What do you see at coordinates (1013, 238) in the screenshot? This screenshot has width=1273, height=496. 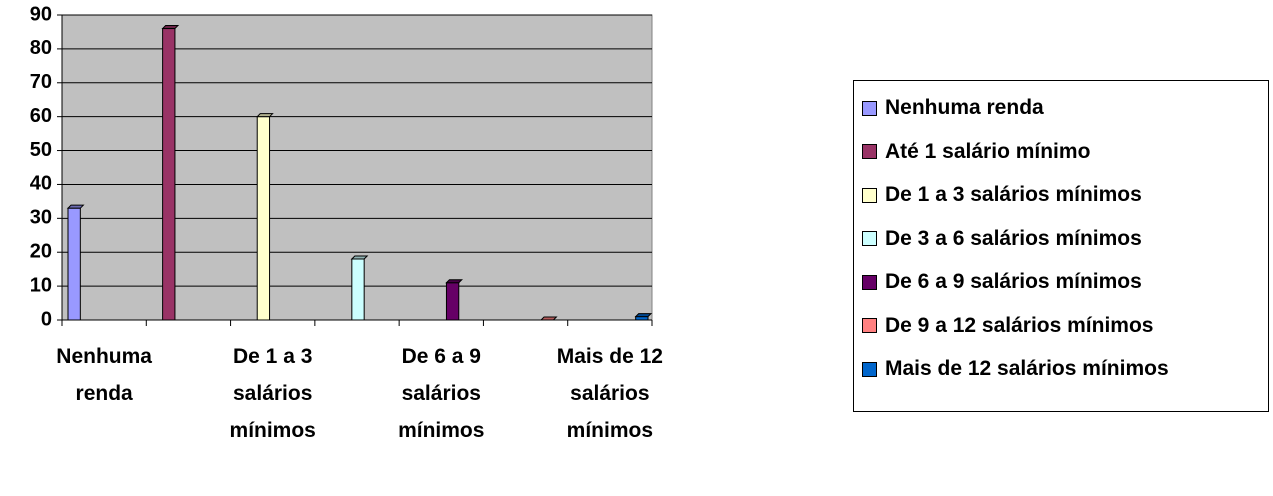 I see `legend-label: De 3 a 6 salários mínimos` at bounding box center [1013, 238].